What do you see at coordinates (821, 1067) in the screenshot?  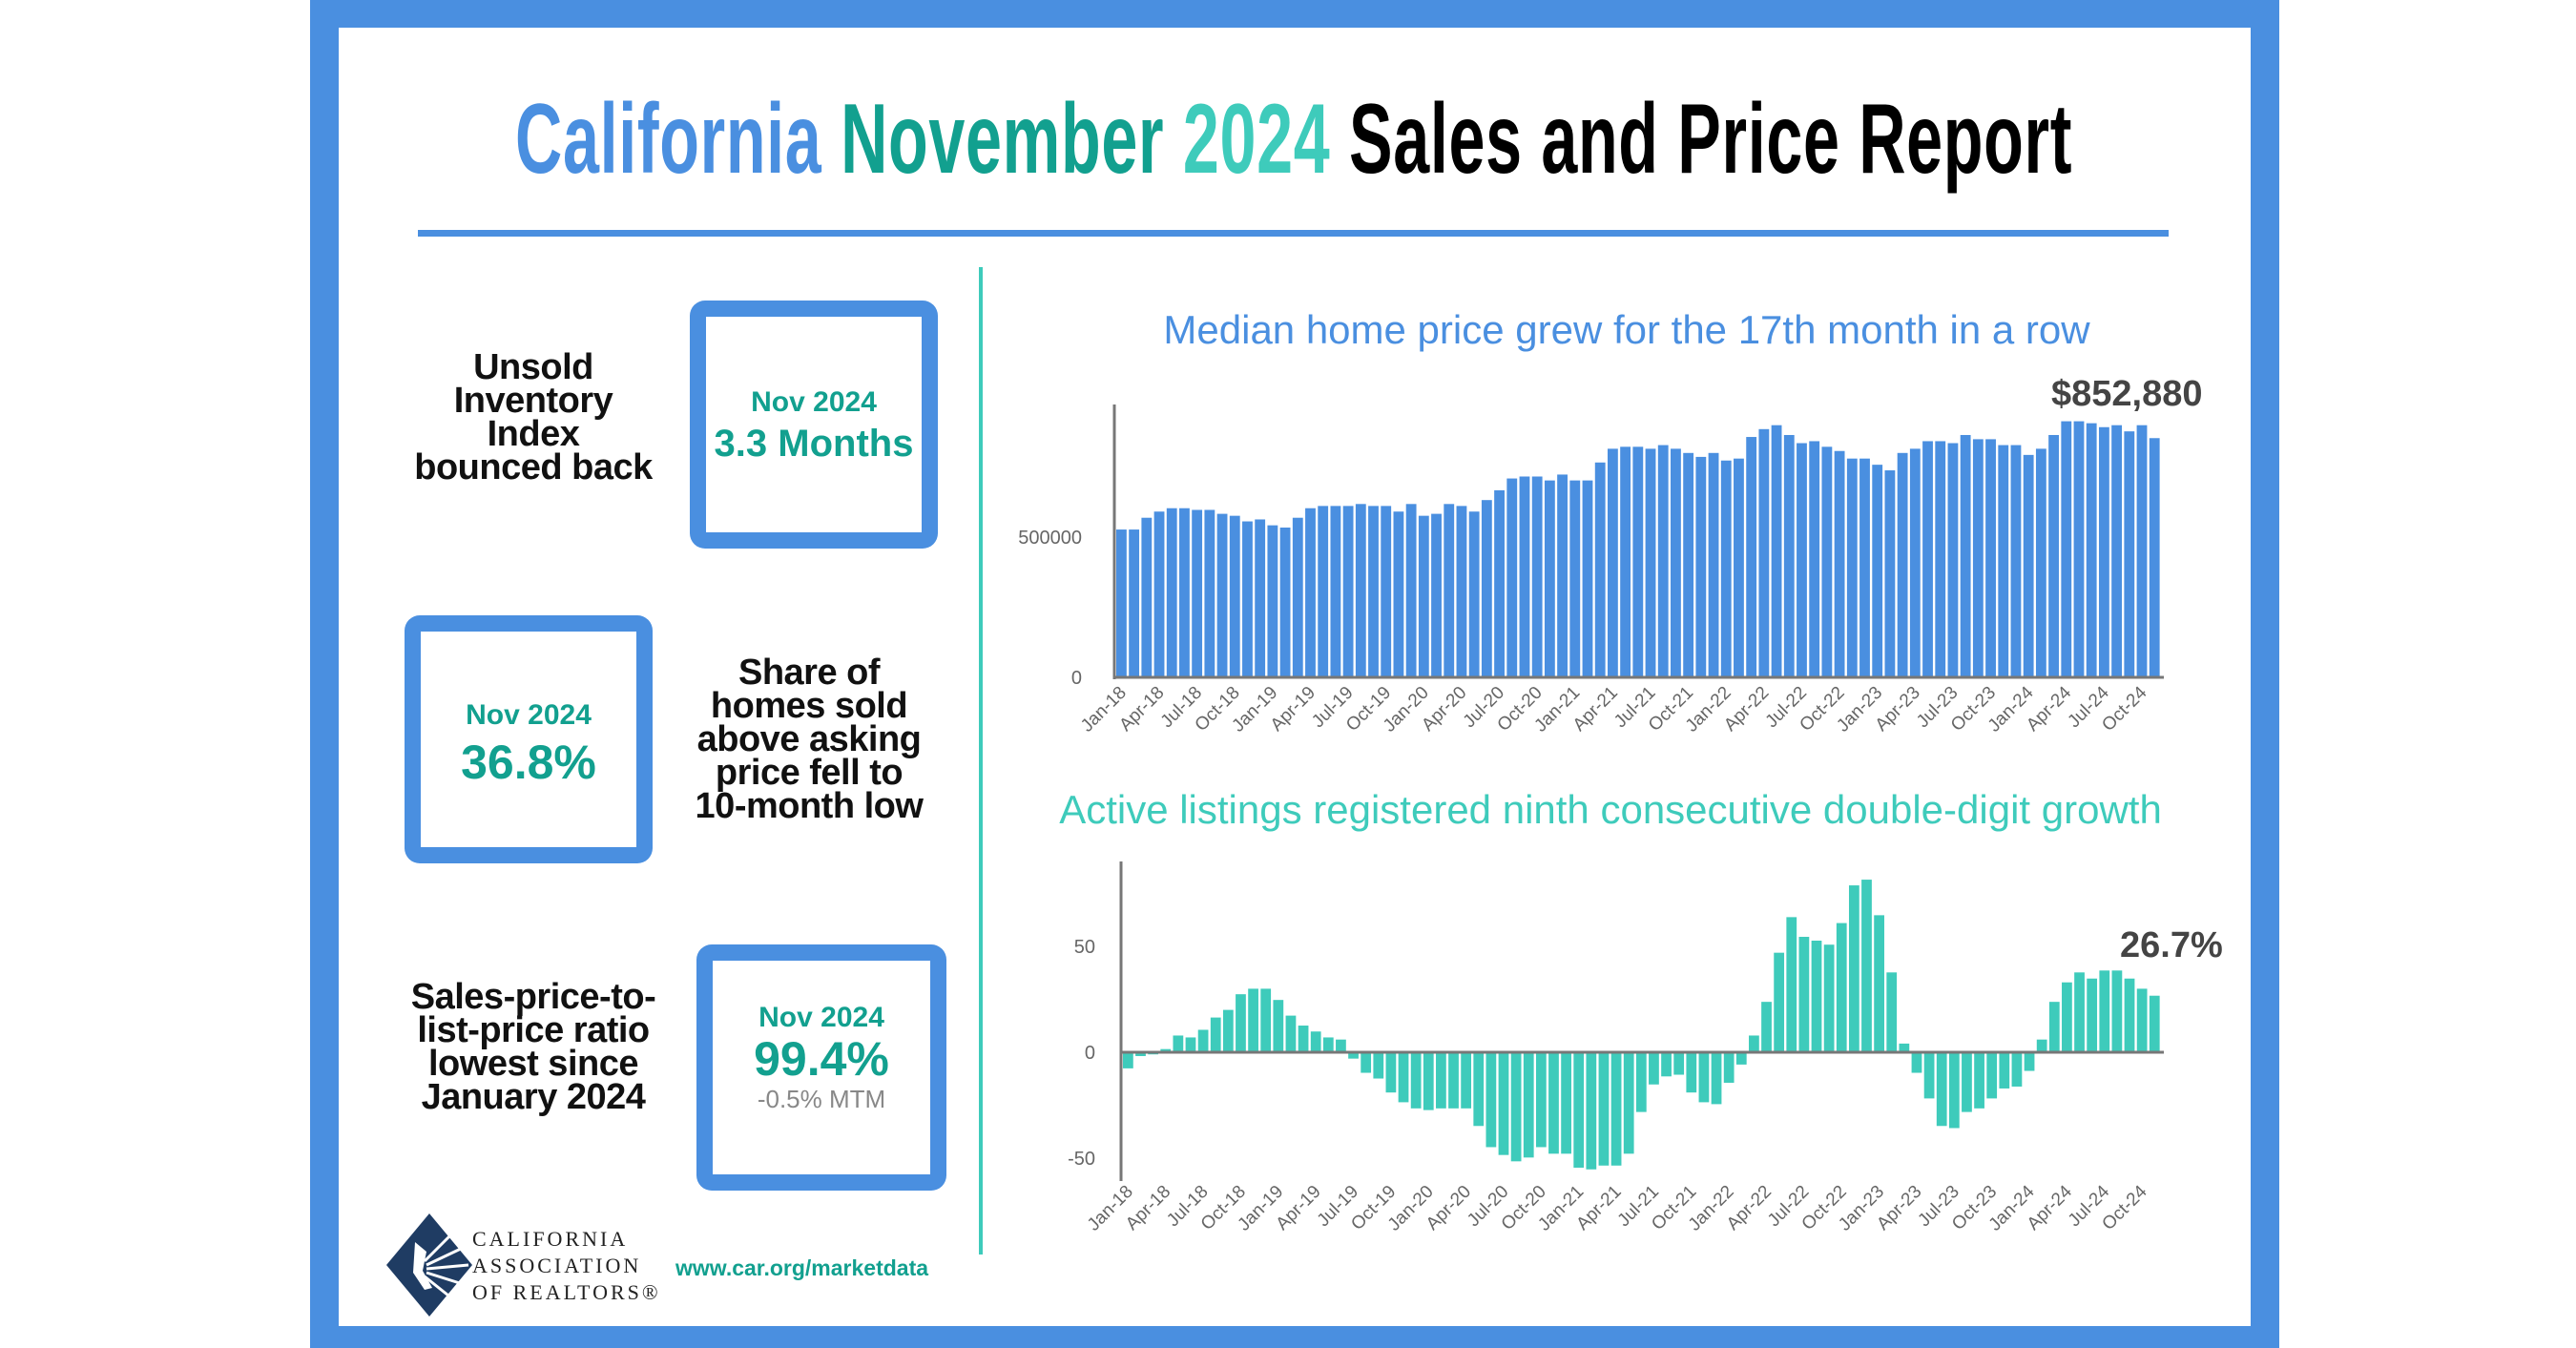 I see `metric-price-ratio-box: Nov 2024 99.4% -0.5% MTM` at bounding box center [821, 1067].